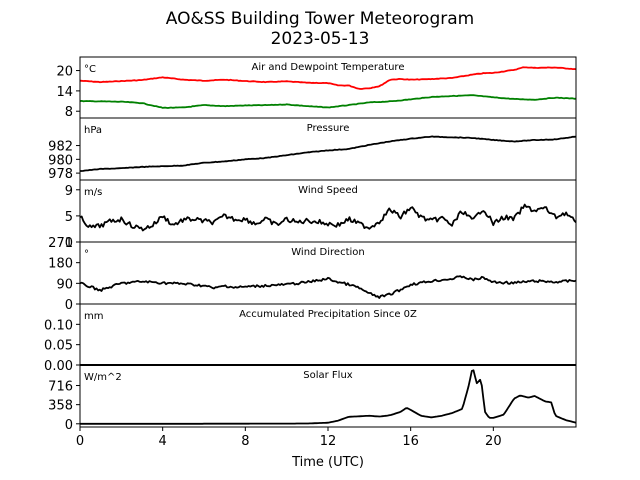  I want to click on temperature-ytick-label: 14, so click(64, 92).